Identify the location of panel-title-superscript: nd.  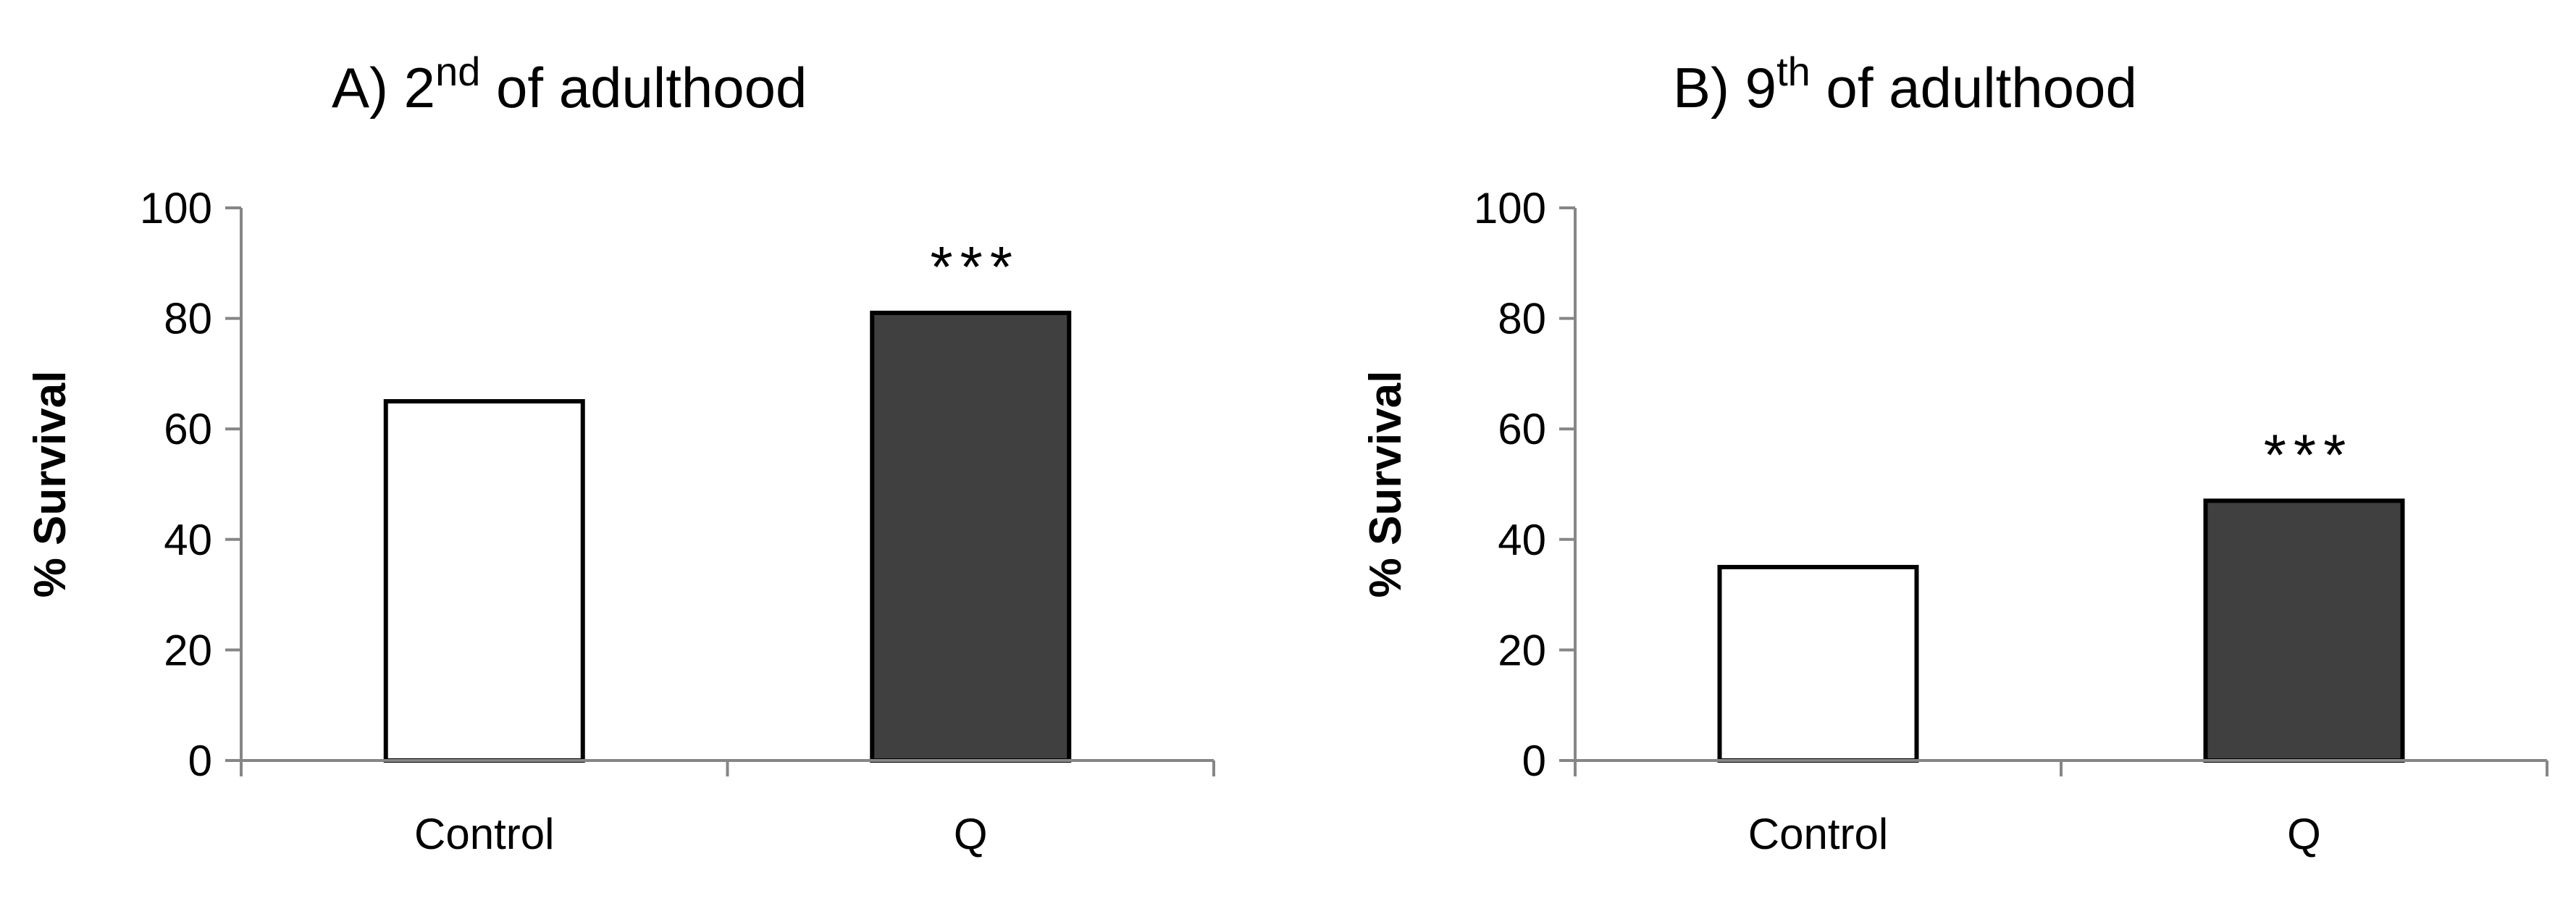
(457, 71).